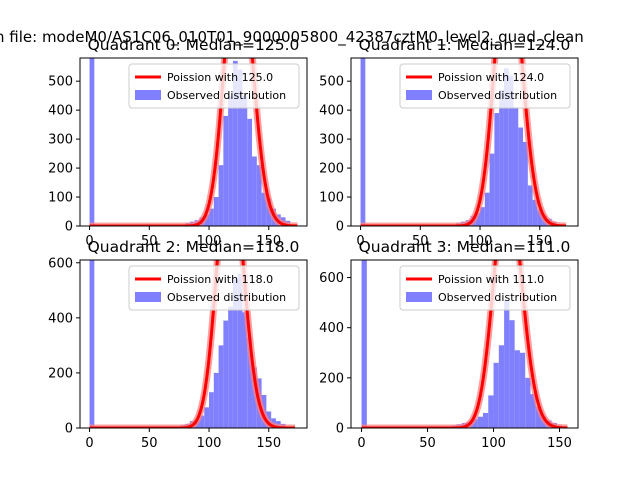 The width and height of the screenshot is (640, 480). What do you see at coordinates (491, 279) in the screenshot?
I see `legend-label-poisson: Poission with 111.0` at bounding box center [491, 279].